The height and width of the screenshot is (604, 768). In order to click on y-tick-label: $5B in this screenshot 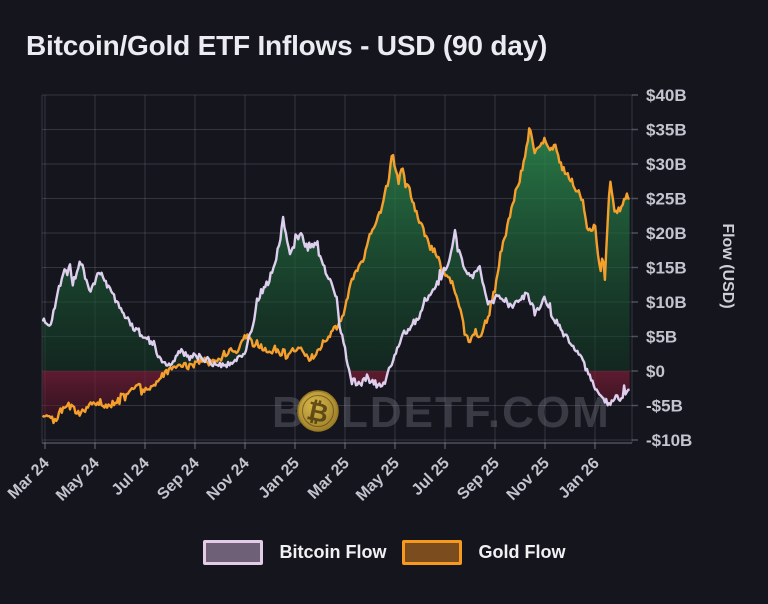, I will do `click(661, 337)`.